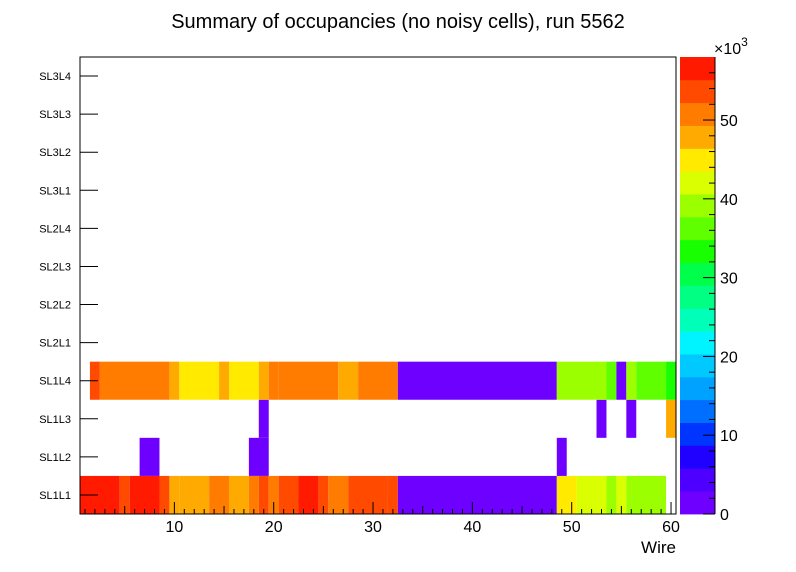 The image size is (796, 572). Describe the element at coordinates (55, 344) in the screenshot. I see `y-tick-label: SL2L1` at that location.